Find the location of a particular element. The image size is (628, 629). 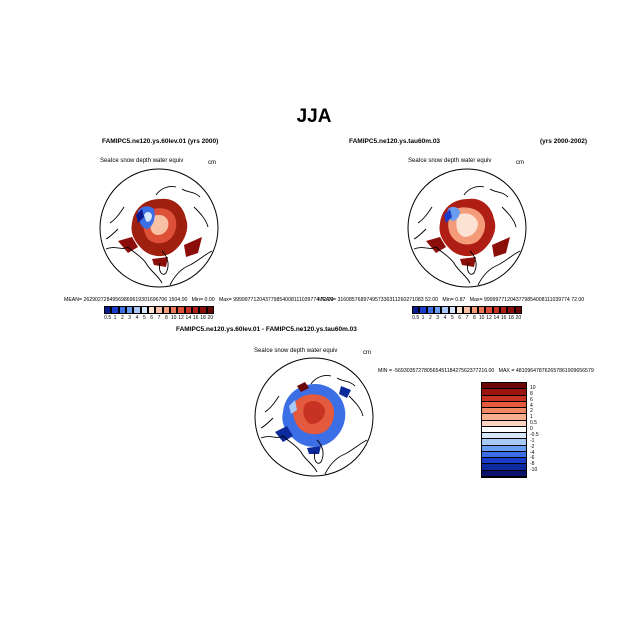

panel-diff-polar-map is located at coordinates (314, 417).